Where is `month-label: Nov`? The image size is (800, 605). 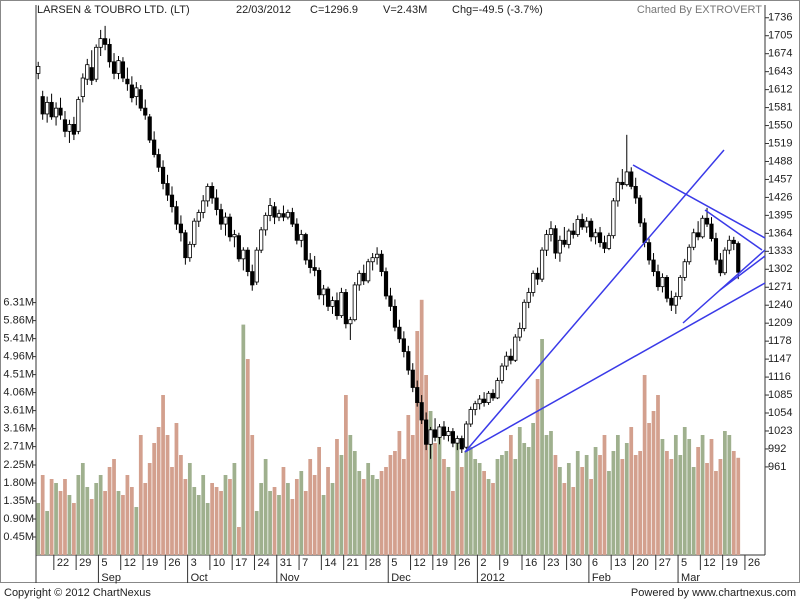
month-label: Nov is located at coordinates (290, 578).